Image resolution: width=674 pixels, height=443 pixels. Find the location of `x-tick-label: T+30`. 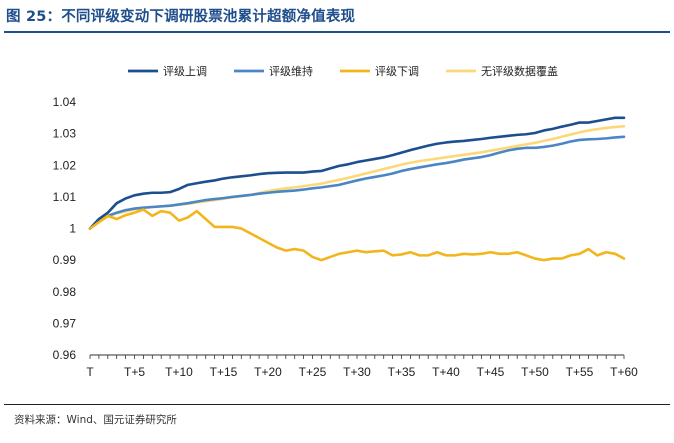

x-tick-label: T+30 is located at coordinates (357, 372).